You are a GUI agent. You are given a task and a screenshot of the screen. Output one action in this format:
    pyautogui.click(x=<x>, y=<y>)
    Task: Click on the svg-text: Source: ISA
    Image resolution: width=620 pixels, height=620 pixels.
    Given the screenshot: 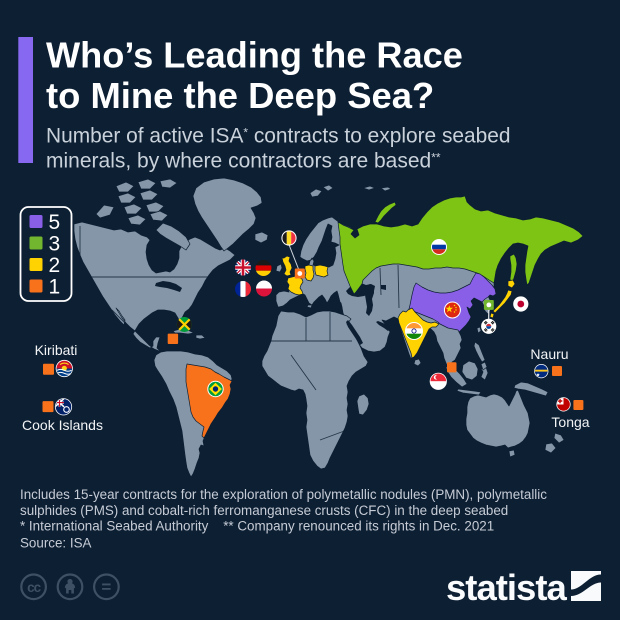 What is the action you would take?
    pyautogui.click(x=56, y=543)
    